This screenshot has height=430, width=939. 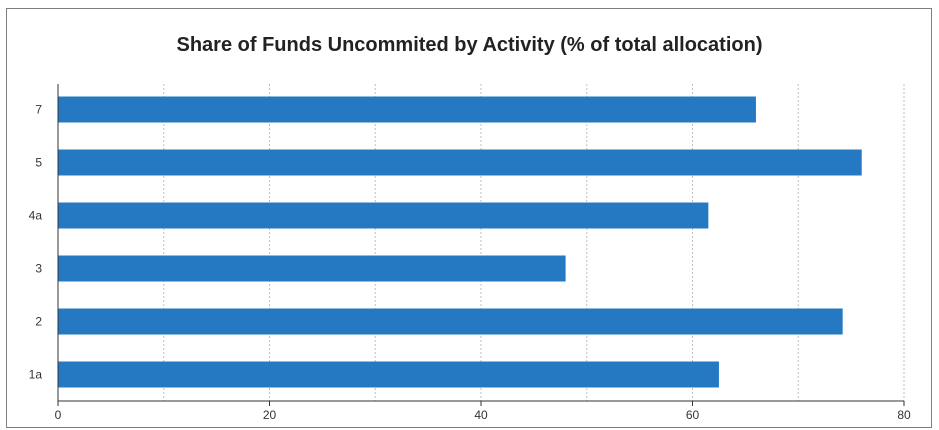 What do you see at coordinates (36, 216) in the screenshot?
I see `y-tick-label-4a: 4a` at bounding box center [36, 216].